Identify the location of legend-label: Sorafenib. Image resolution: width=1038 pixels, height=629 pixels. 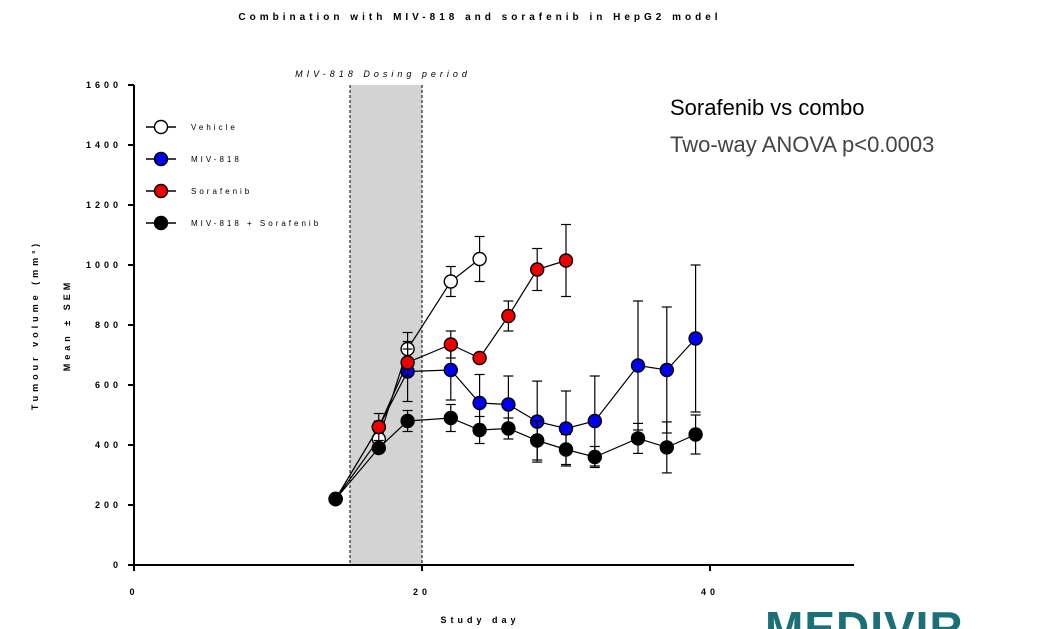
(221, 191).